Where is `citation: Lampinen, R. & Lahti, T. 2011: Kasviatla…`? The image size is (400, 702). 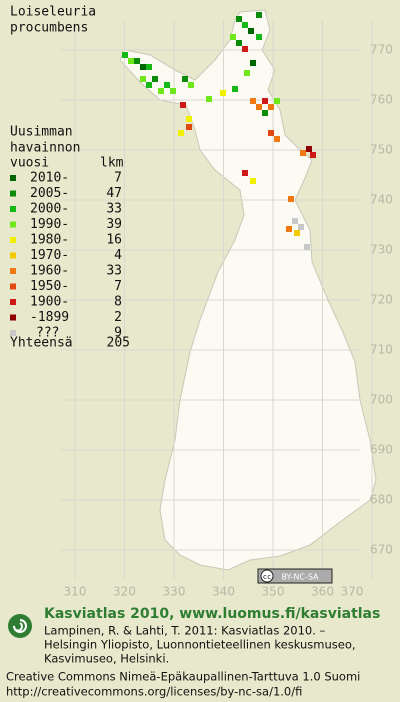
citation: Lampinen, R. & Lahti, T. 2011: Kasviatla… is located at coordinates (185, 631).